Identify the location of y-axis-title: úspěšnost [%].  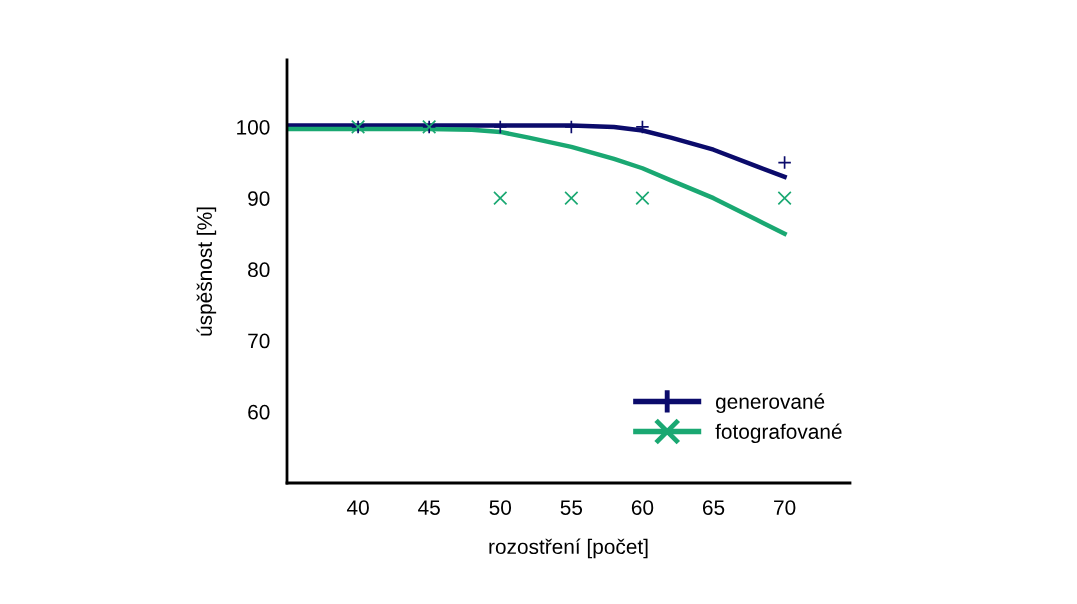
(206, 271).